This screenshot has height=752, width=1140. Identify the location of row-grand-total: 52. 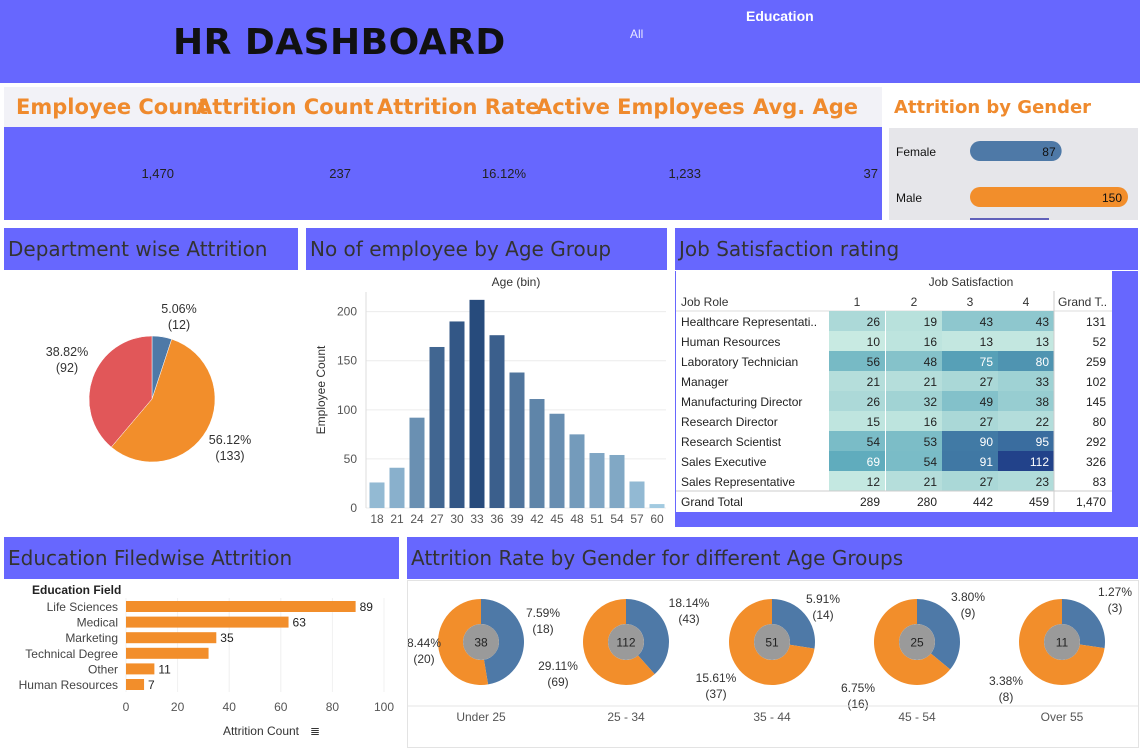
(1100, 342).